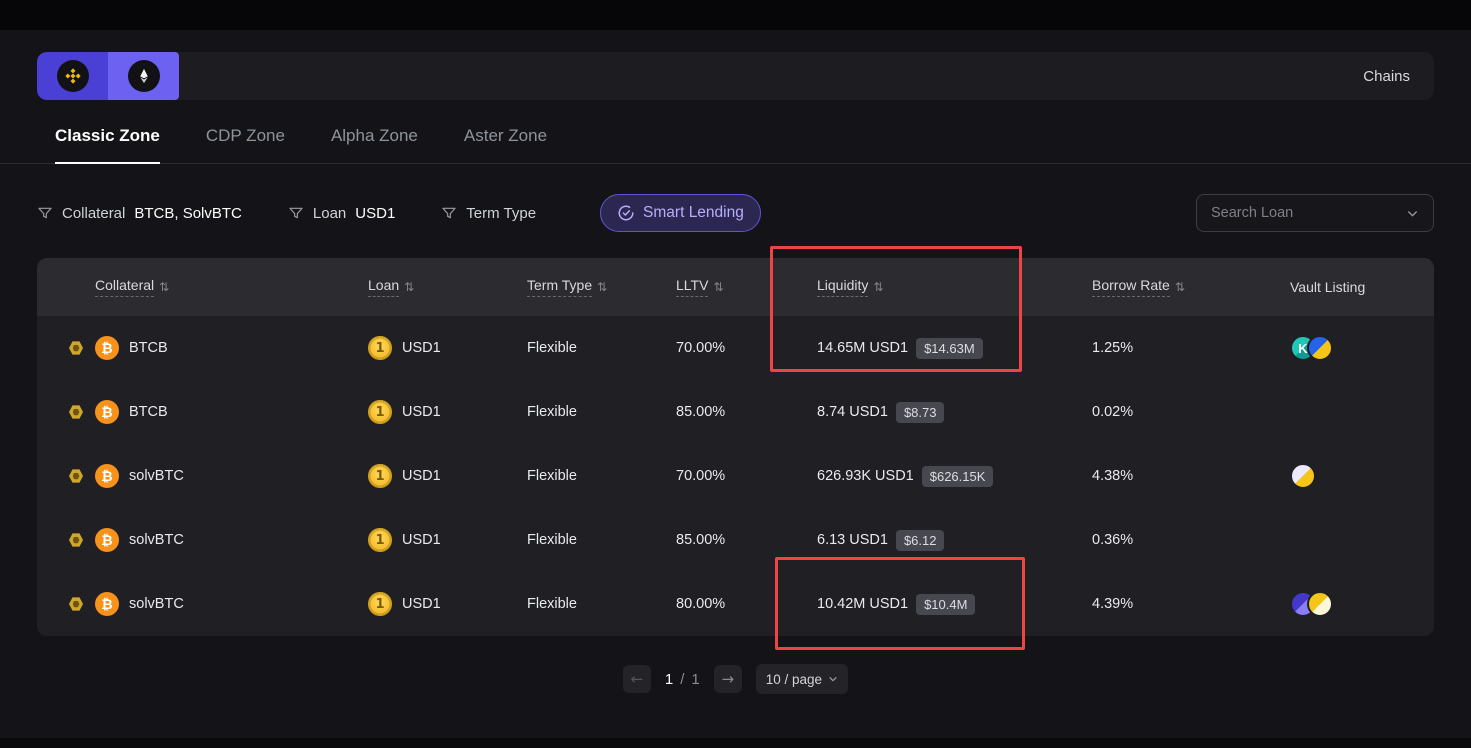 The height and width of the screenshot is (748, 1471). Describe the element at coordinates (865, 476) in the screenshot. I see `liquidity-amount: 626.93K USD1` at that location.